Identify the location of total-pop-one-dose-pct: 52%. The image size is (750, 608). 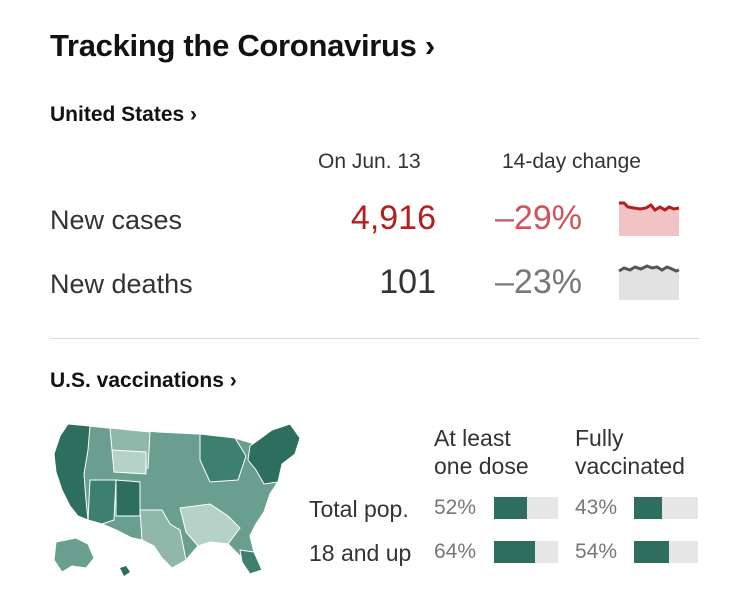
(455, 507).